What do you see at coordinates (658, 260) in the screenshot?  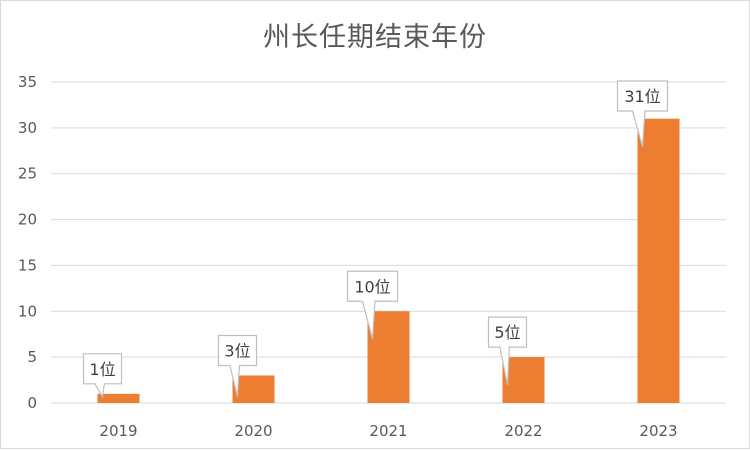 I see `bar-2023` at bounding box center [658, 260].